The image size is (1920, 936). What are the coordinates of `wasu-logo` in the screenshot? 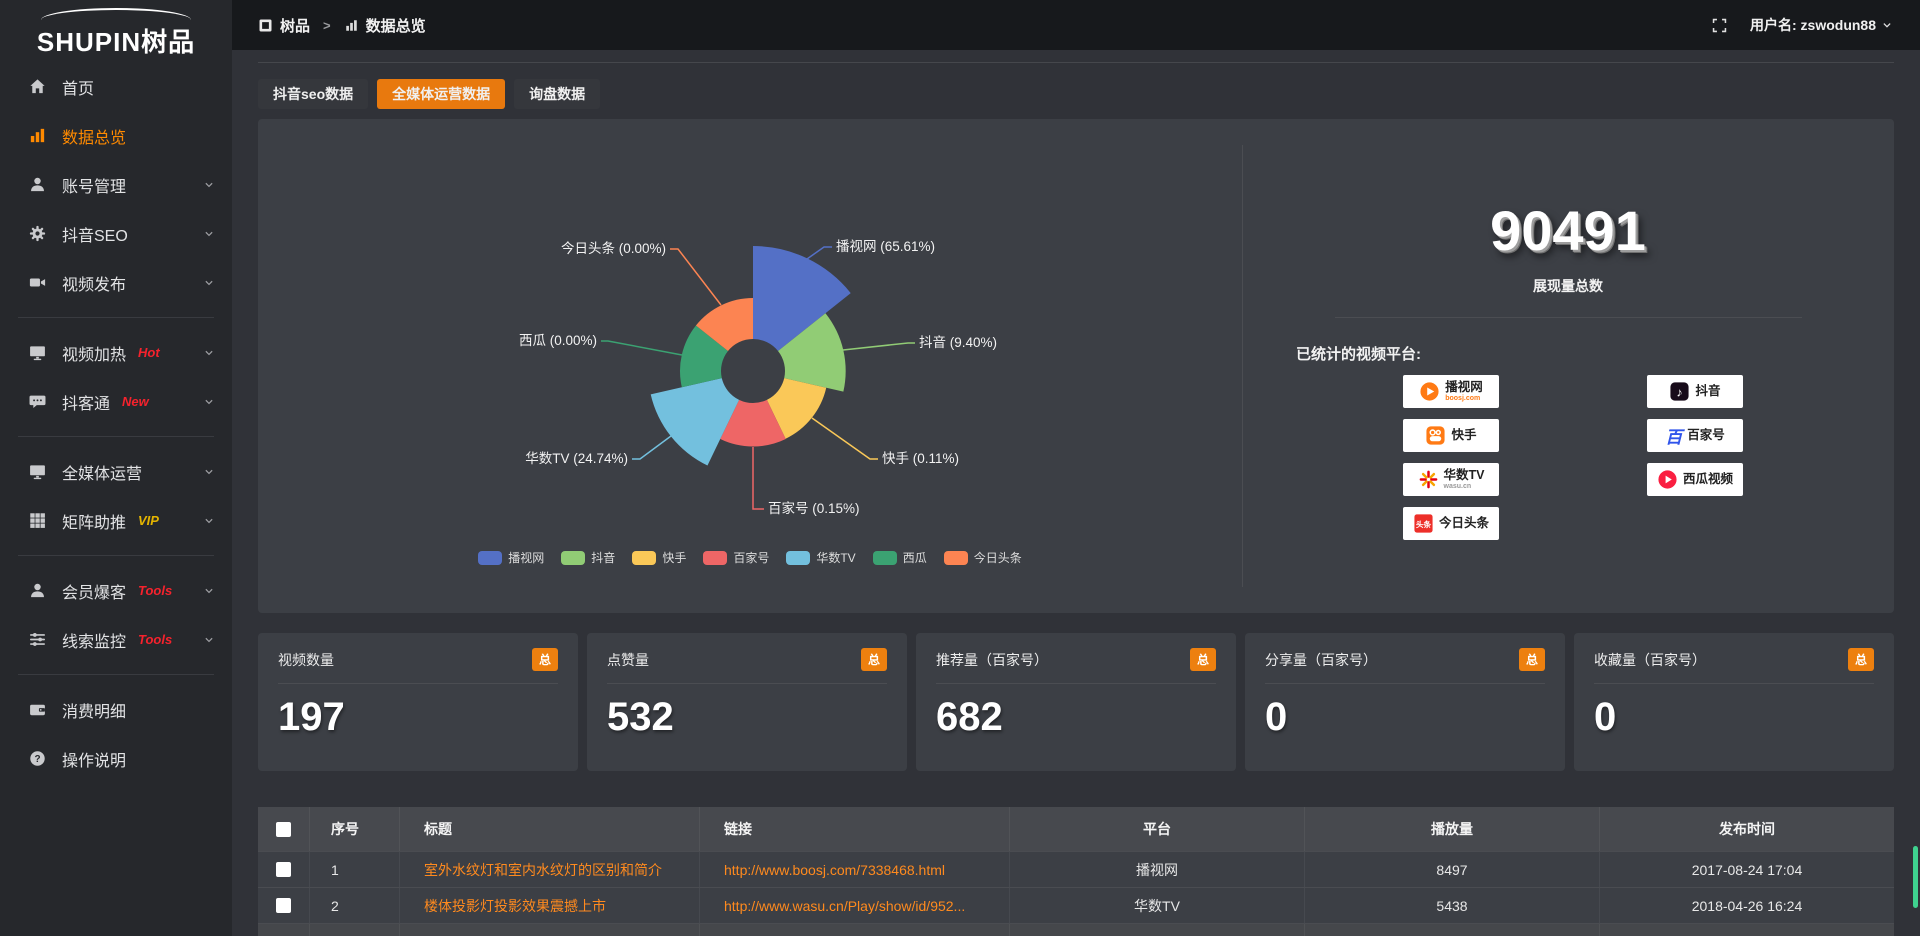 It's located at (1428, 479).